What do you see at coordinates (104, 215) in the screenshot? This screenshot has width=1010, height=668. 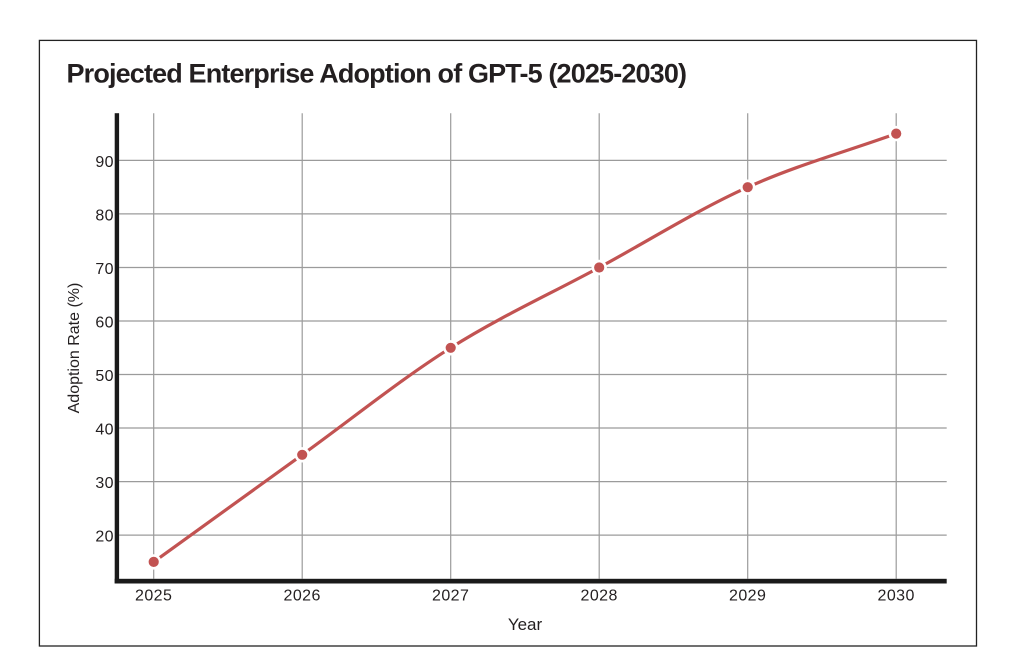 I see `svg-text: 80` at bounding box center [104, 215].